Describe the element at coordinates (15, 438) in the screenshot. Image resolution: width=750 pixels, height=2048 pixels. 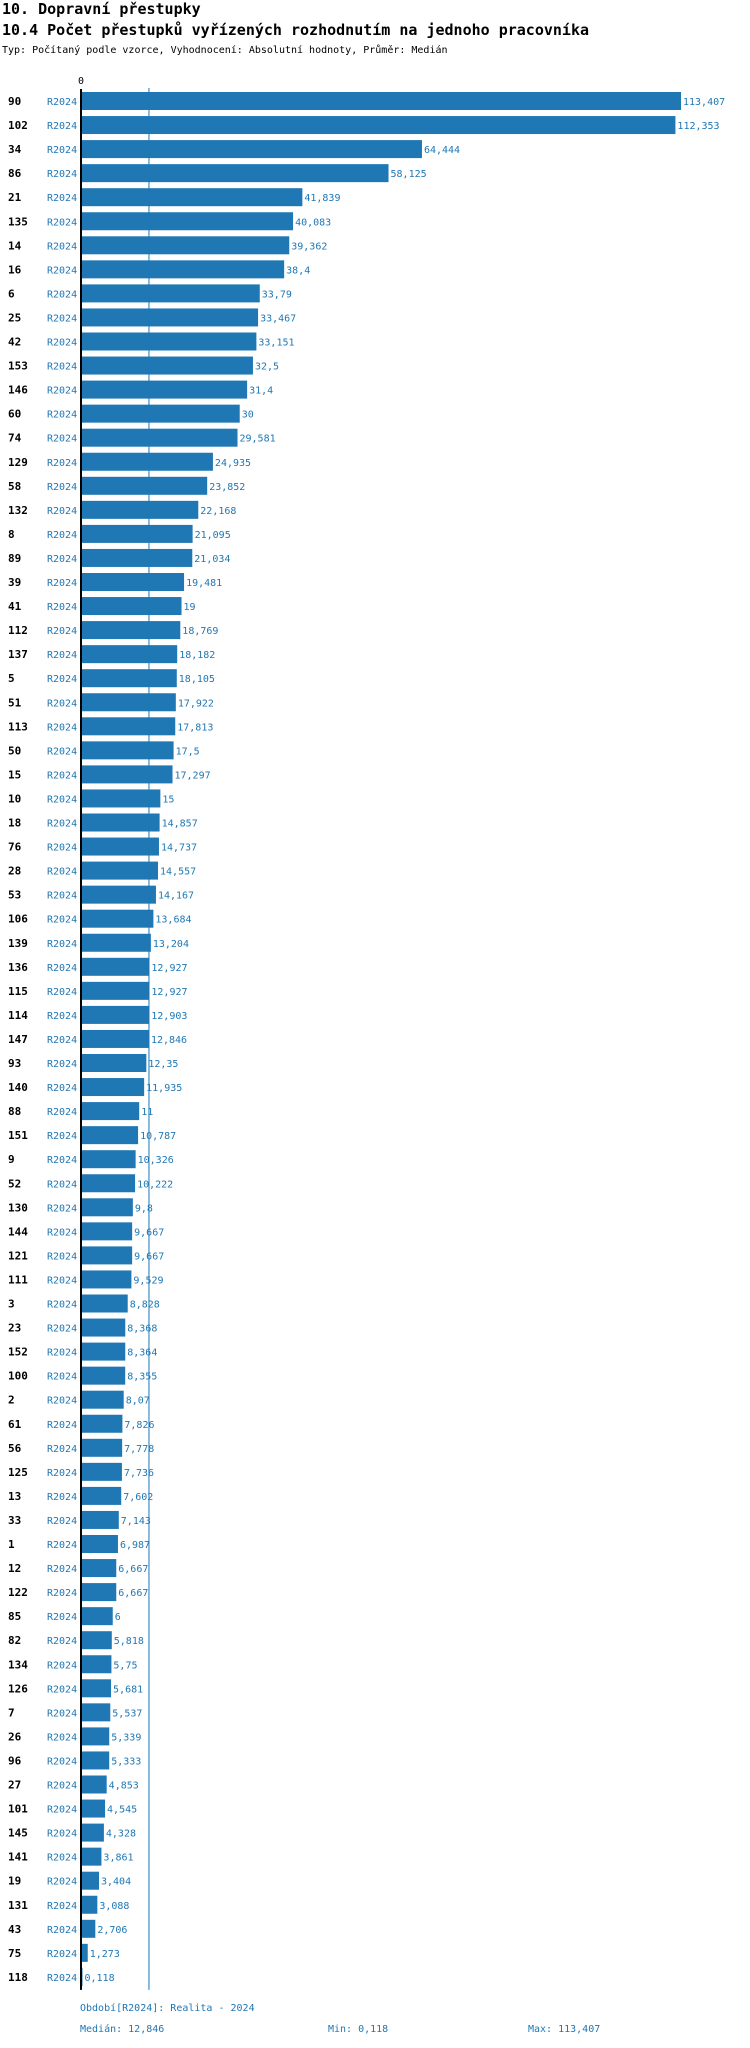
I see `category-label: 74` at that location.